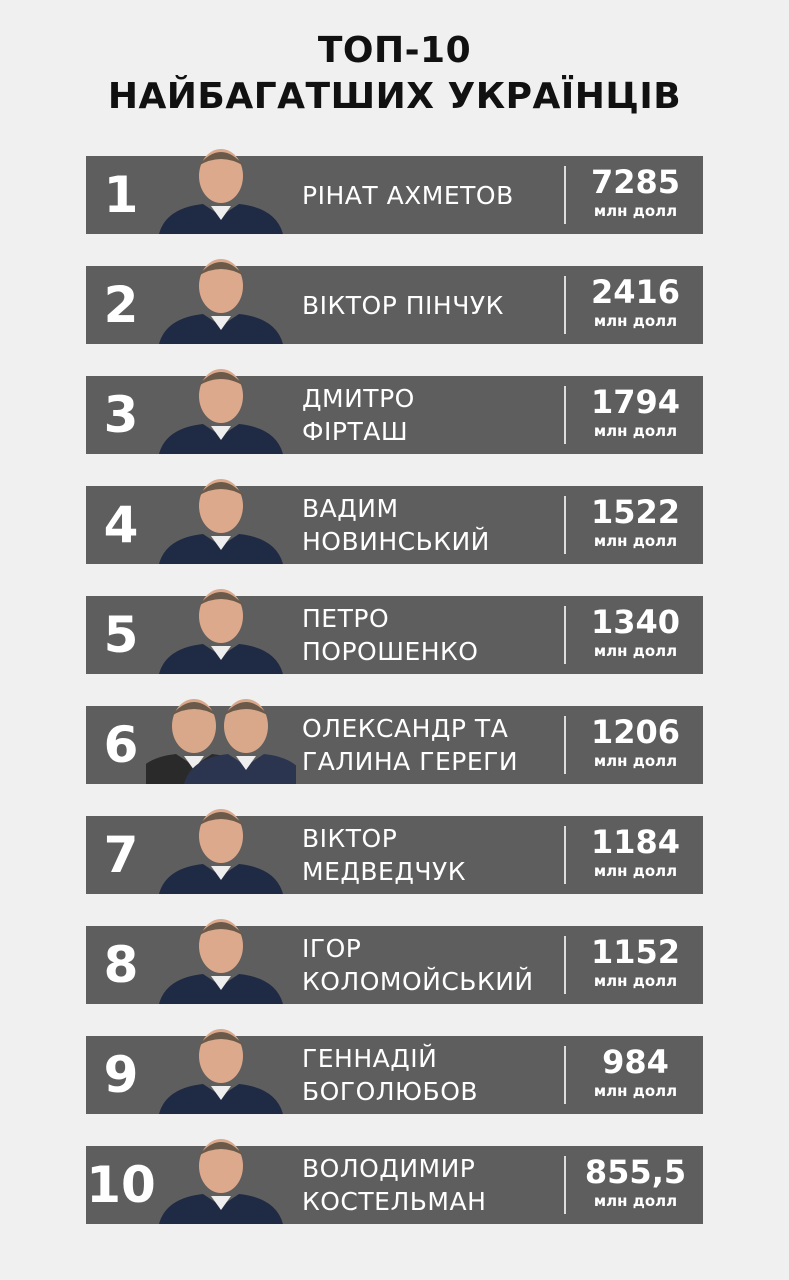 The height and width of the screenshot is (1280, 789). Describe the element at coordinates (394, 1201) in the screenshot. I see `name-line-2: КОСТЕЛЬМАН` at that location.